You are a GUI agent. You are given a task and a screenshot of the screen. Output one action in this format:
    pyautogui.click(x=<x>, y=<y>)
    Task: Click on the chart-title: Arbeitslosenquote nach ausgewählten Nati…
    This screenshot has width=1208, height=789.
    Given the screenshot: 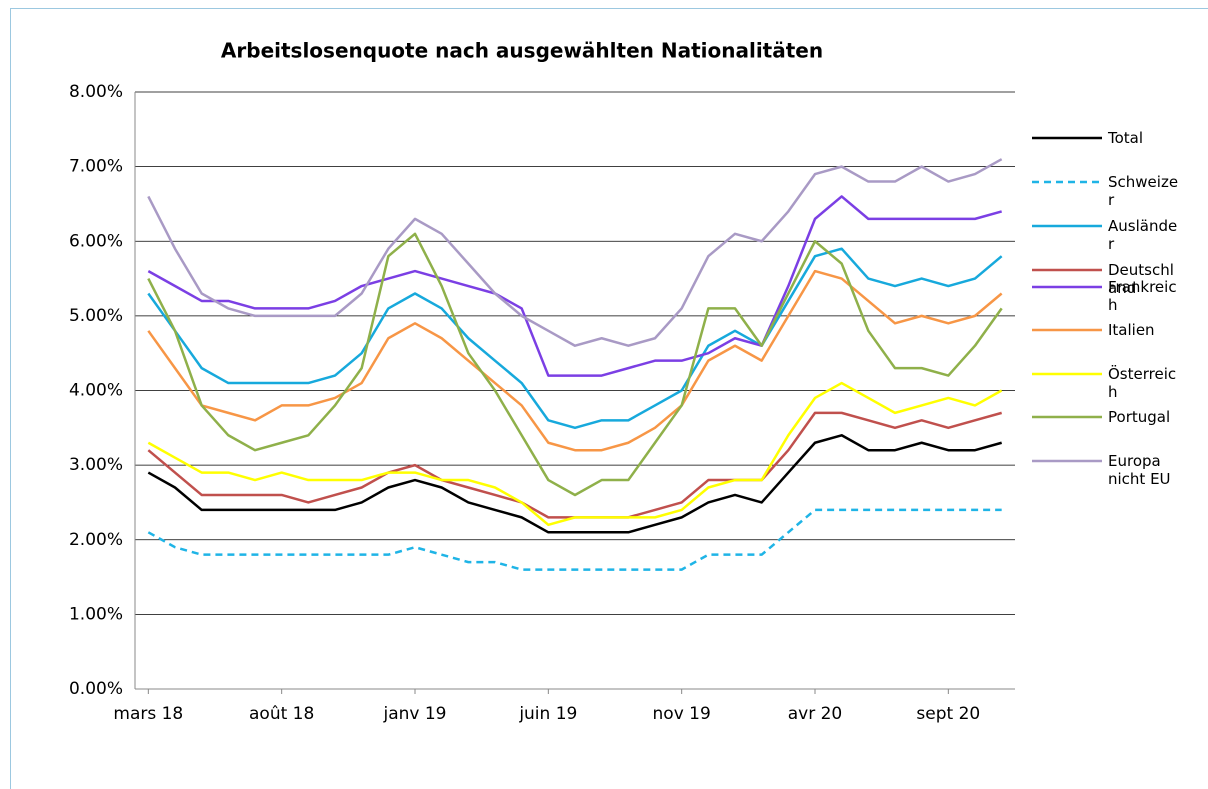 What is the action you would take?
    pyautogui.click(x=522, y=51)
    